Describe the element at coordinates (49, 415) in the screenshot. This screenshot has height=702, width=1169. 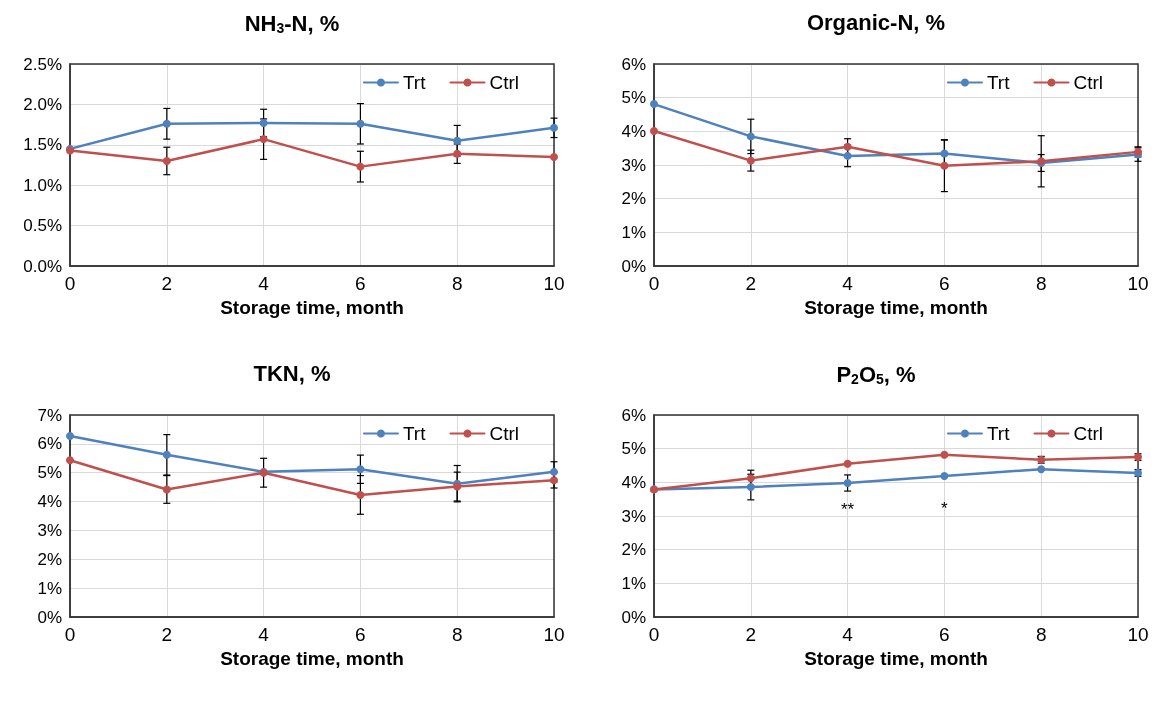
I see `y-tick-label: 7%` at that location.